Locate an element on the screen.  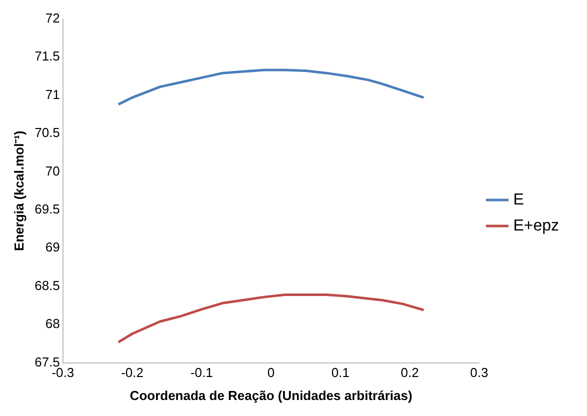
y-tick-label: 68.5 is located at coordinates (47, 285).